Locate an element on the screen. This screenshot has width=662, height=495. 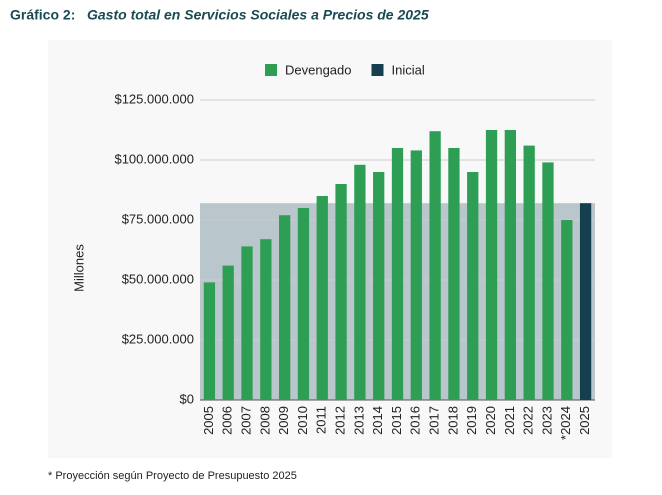
legend-label: Devengado is located at coordinates (318, 69).